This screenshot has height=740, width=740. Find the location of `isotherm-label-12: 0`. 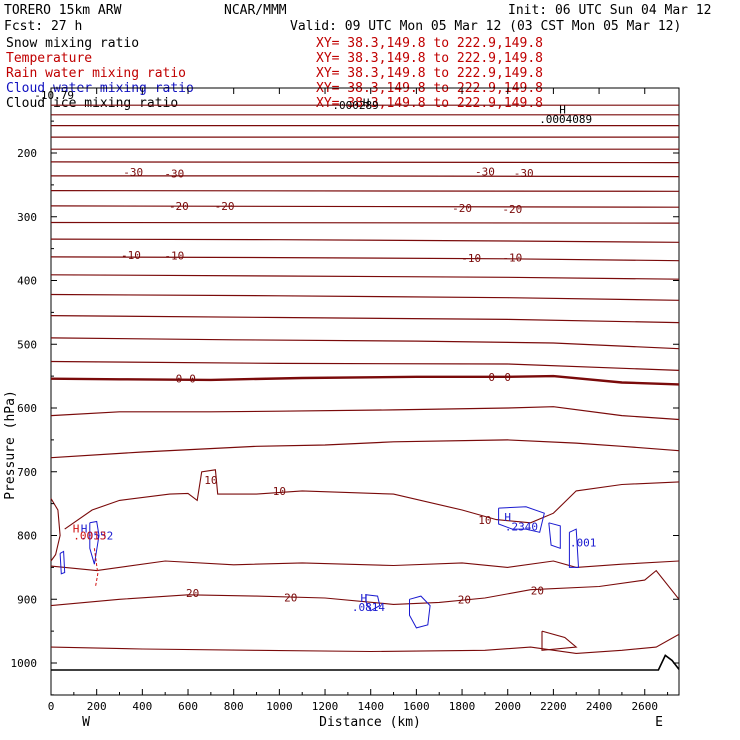

isotherm-label-12: 0 is located at coordinates (179, 379).